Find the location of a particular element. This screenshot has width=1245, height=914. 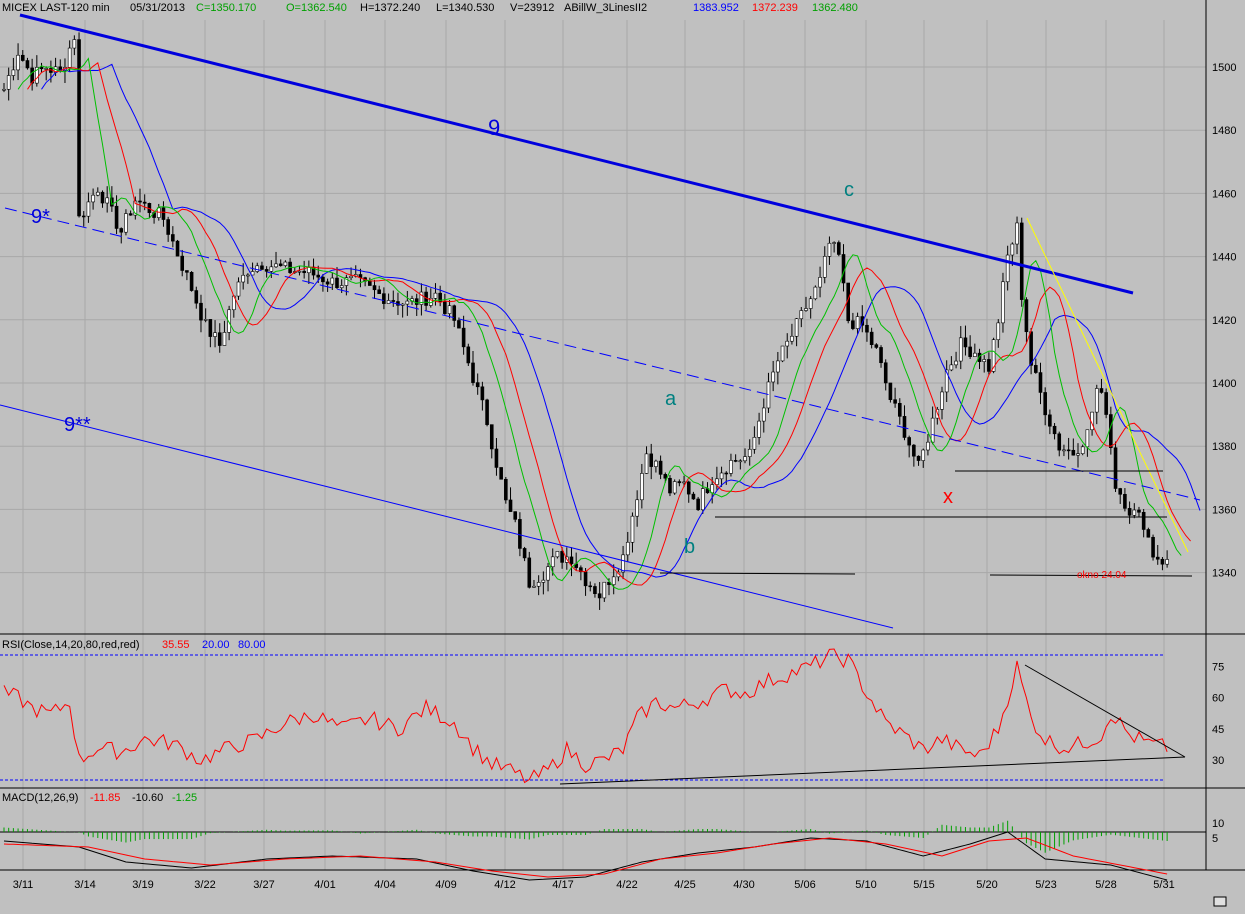

label-9-star: 9* is located at coordinates (40, 217).